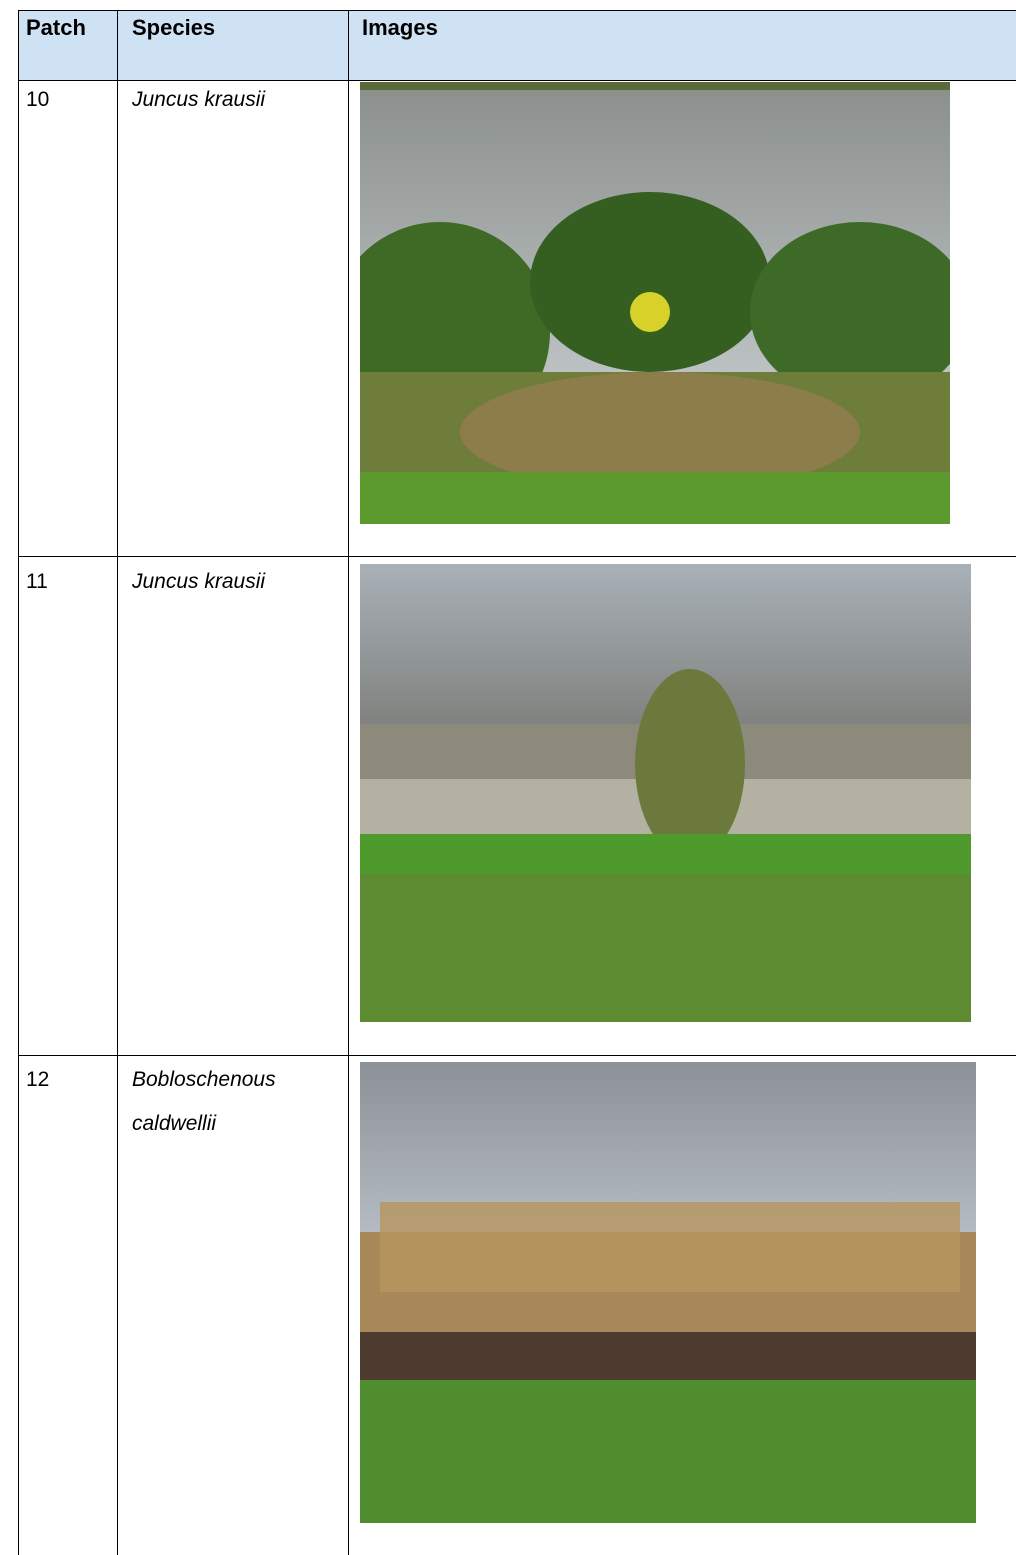  I want to click on patch-cell: 10, so click(38, 99).